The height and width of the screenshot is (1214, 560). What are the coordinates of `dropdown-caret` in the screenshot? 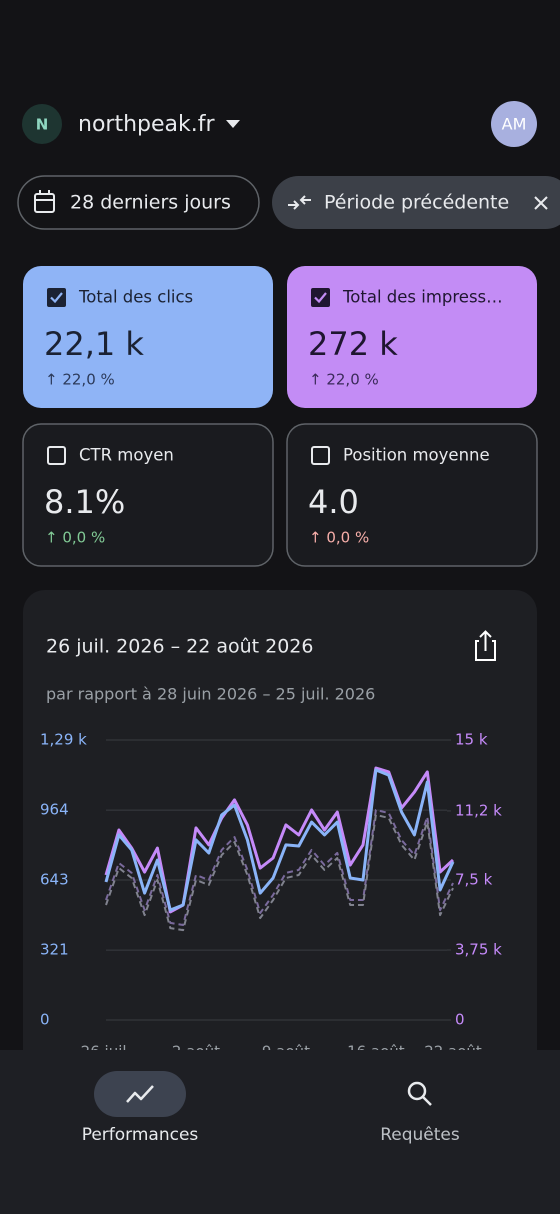 It's located at (233, 124).